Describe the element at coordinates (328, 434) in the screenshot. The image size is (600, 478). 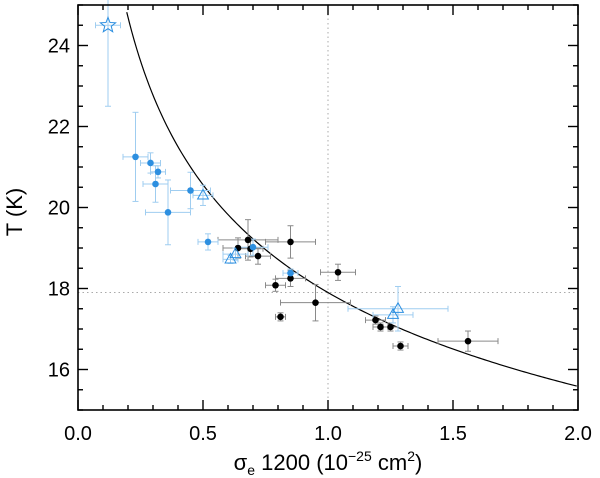
I see `x-tick-label: 1.0` at that location.